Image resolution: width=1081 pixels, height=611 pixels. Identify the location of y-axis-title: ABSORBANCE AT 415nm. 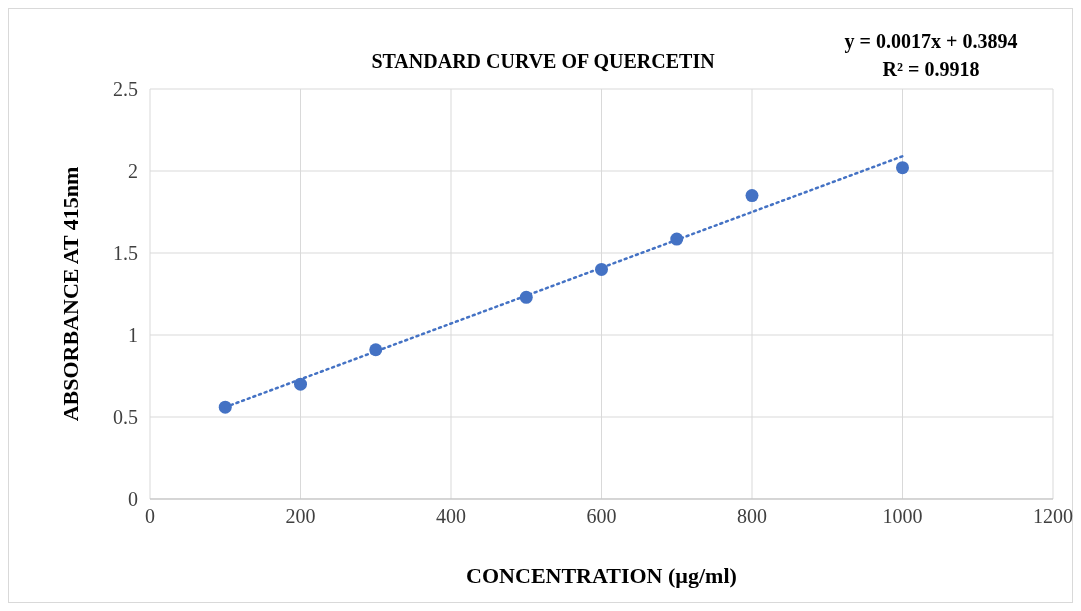
(70, 294).